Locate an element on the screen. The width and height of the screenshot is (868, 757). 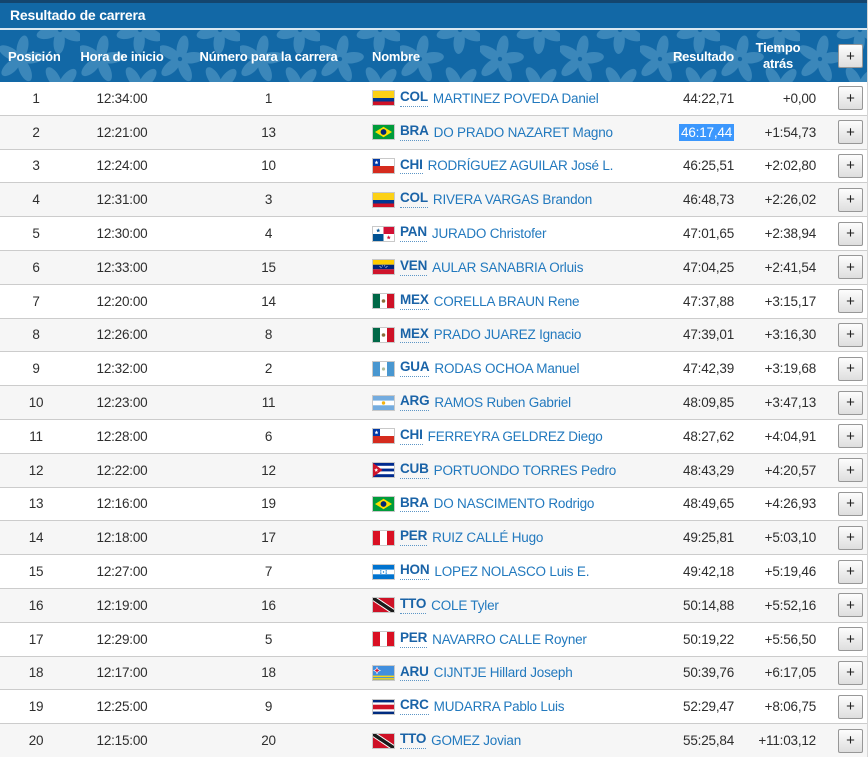
name-cell: PAN JURADO Christofer is located at coordinates (510, 233).